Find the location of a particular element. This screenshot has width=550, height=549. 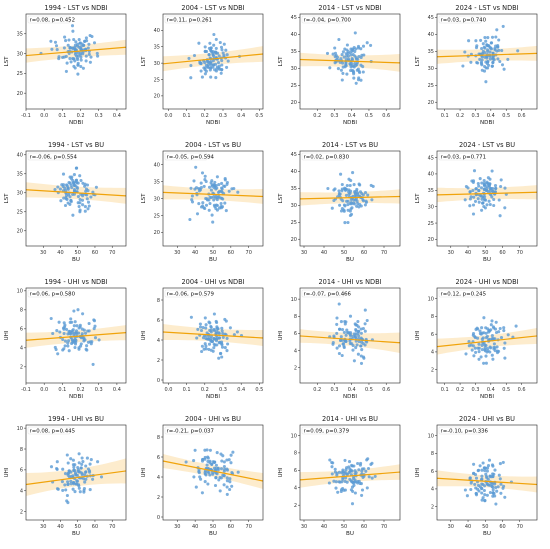

chart-title: 2004 - LST vs NDBI is located at coordinates (212, 8).